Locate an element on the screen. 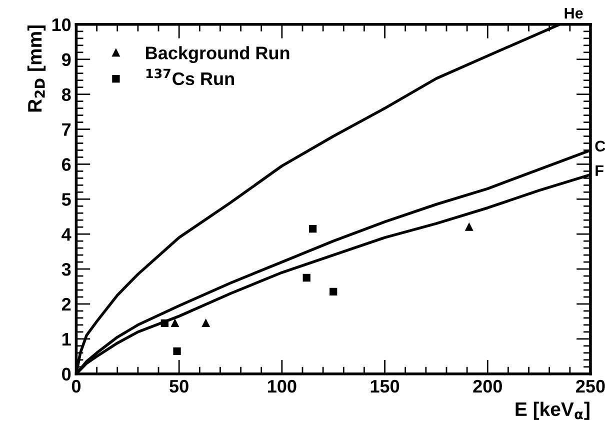  y-tick-label: 9 is located at coordinates (66, 59).